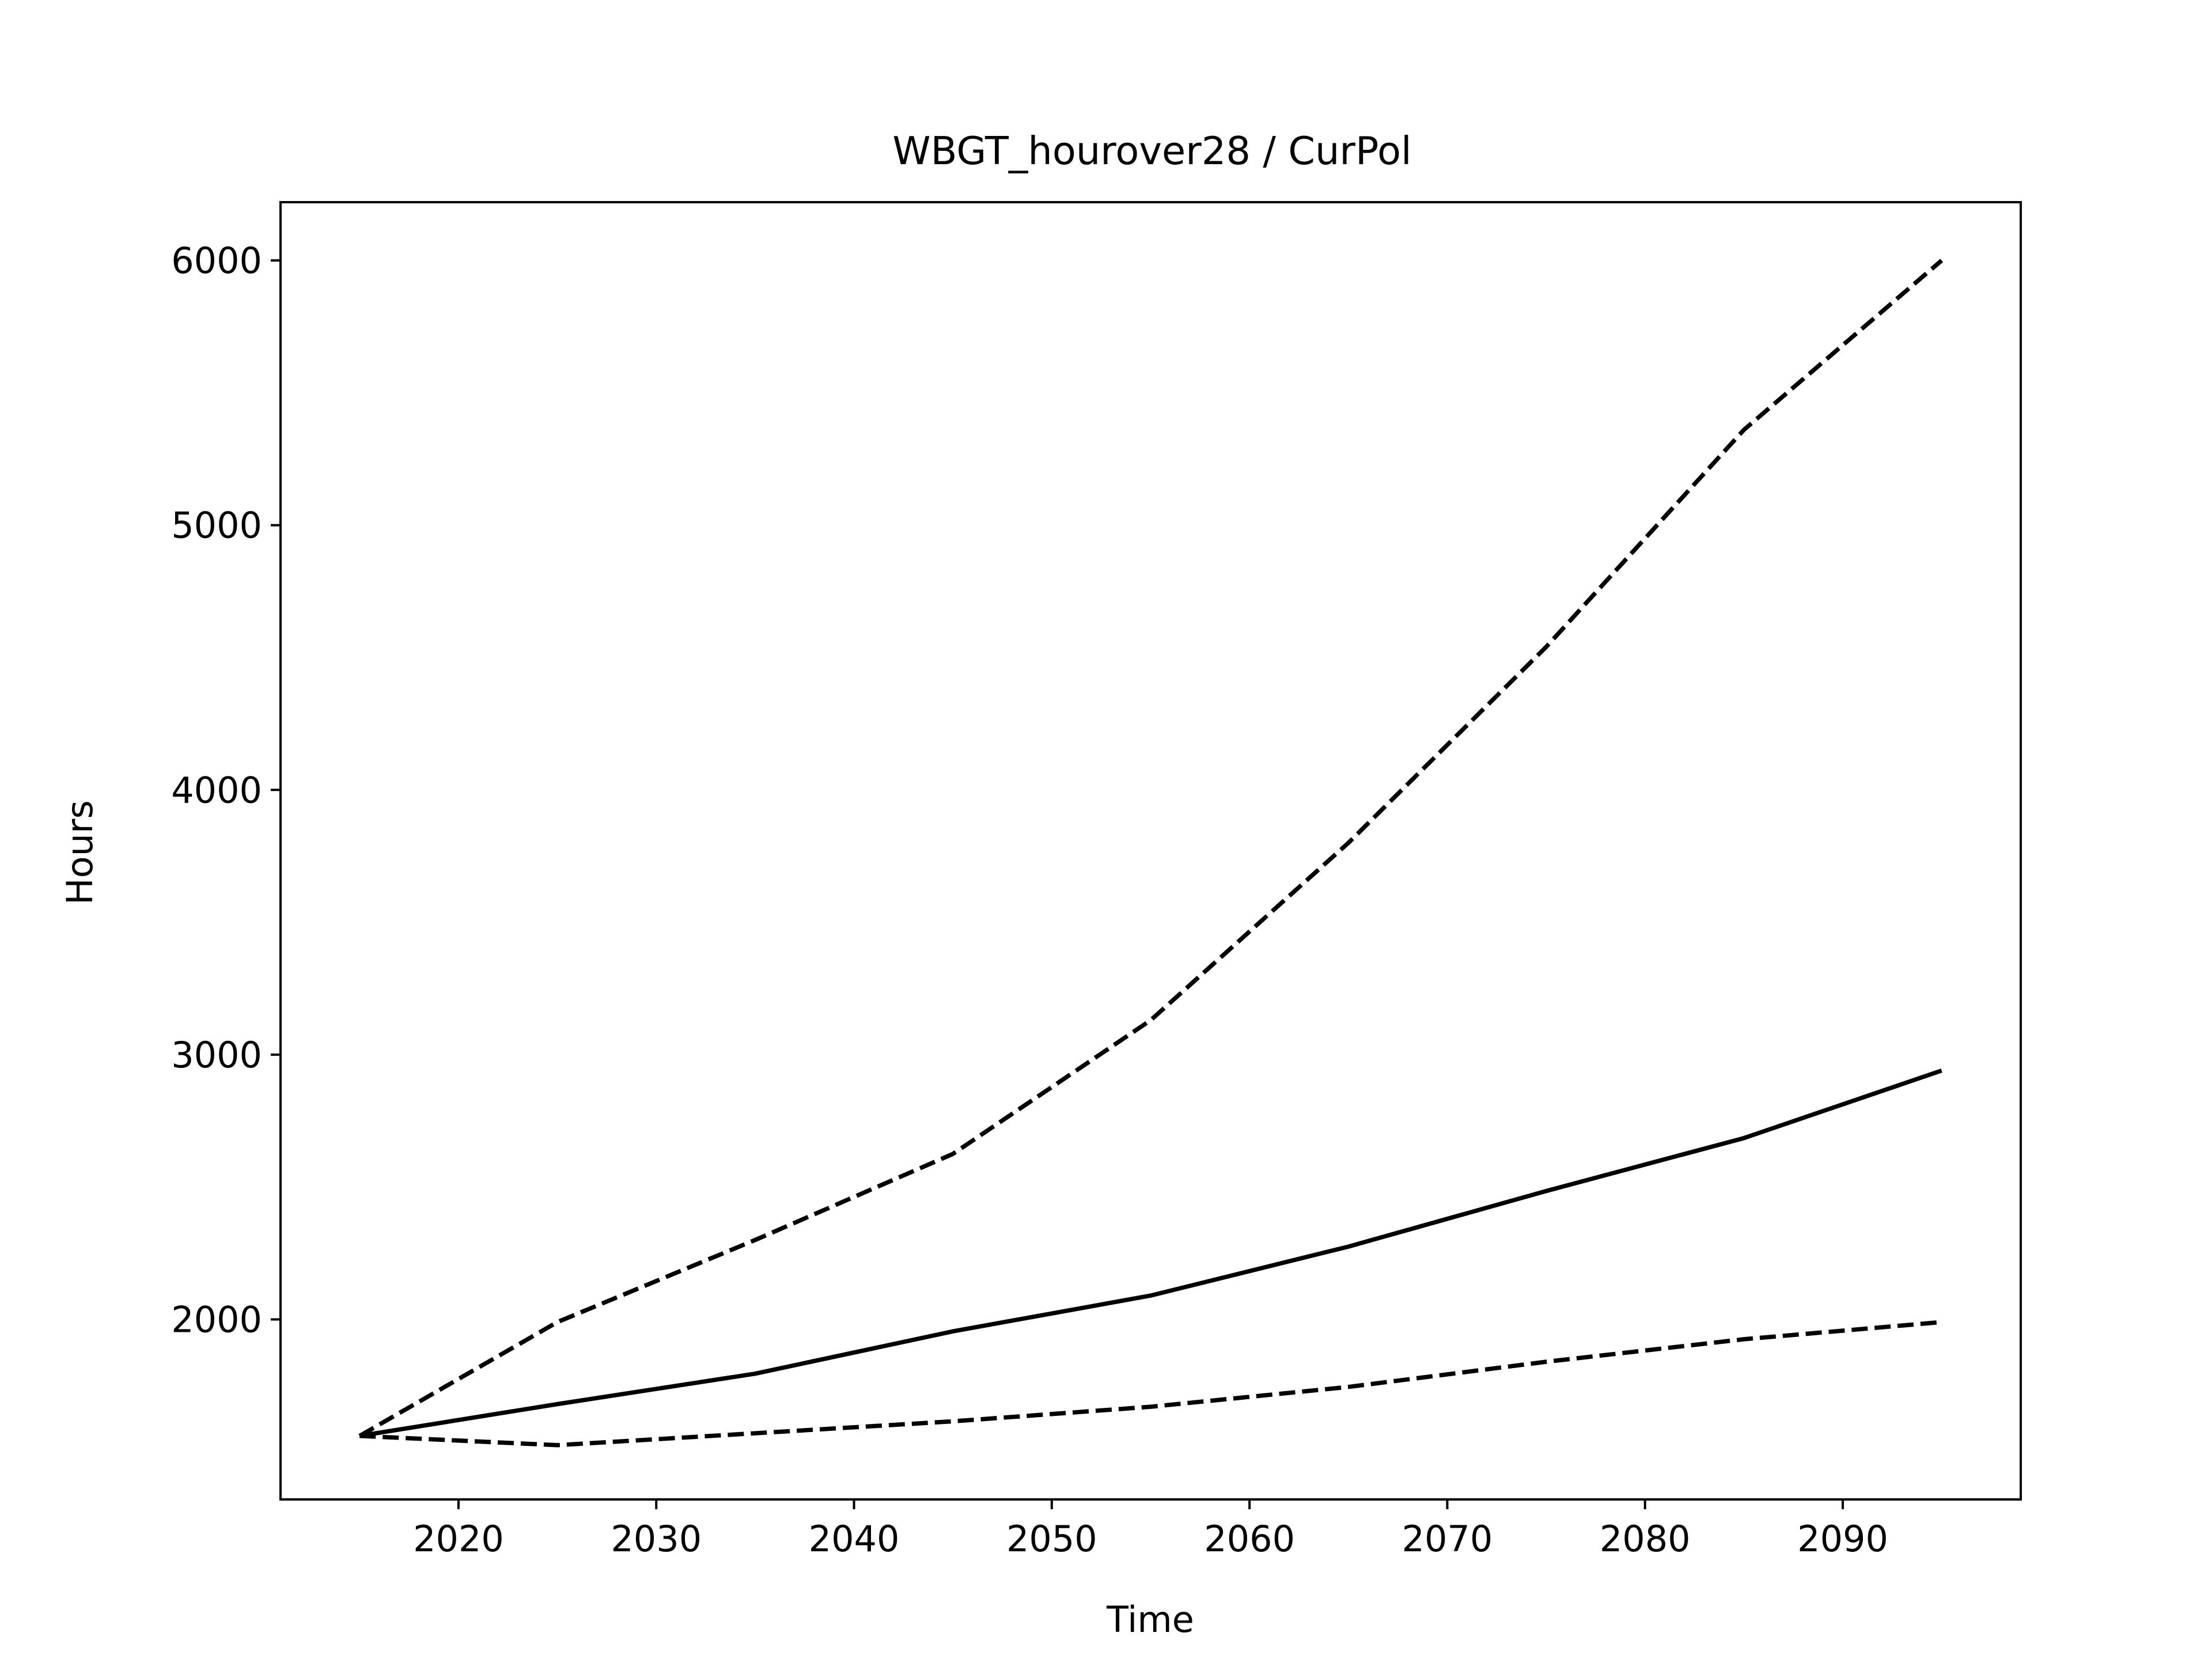 The image size is (2212, 1659). What do you see at coordinates (458, 1539) in the screenshot?
I see `x-tick-label: 2020` at bounding box center [458, 1539].